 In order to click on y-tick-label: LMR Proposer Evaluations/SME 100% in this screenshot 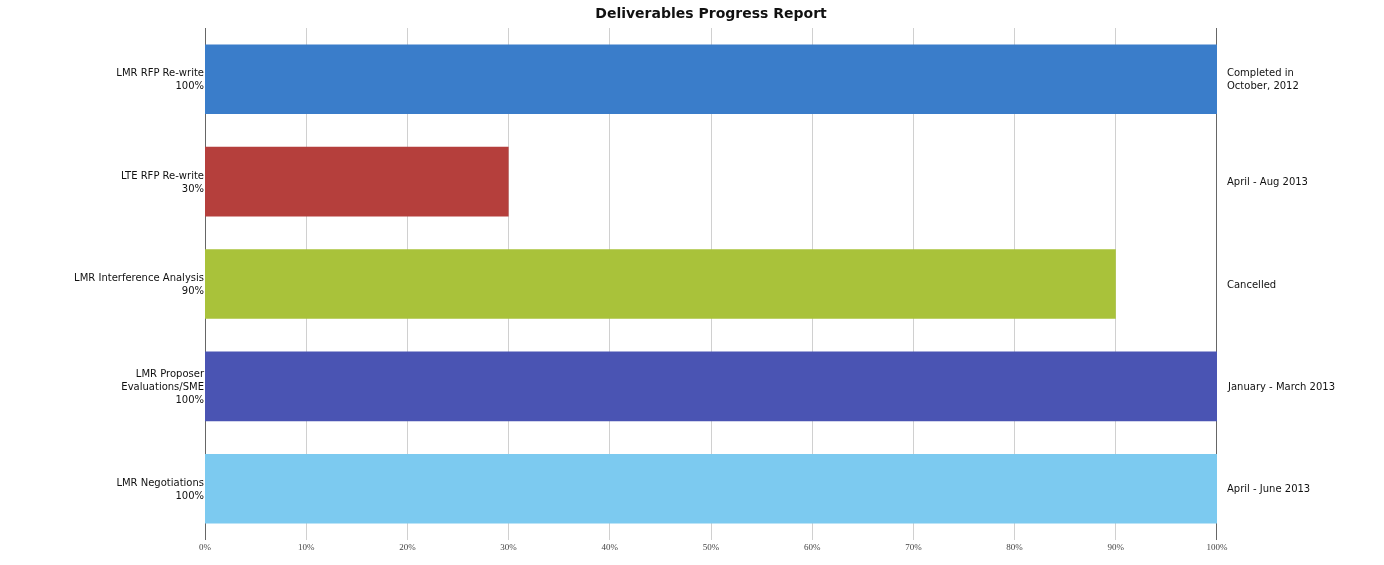, I will do `click(163, 386)`.